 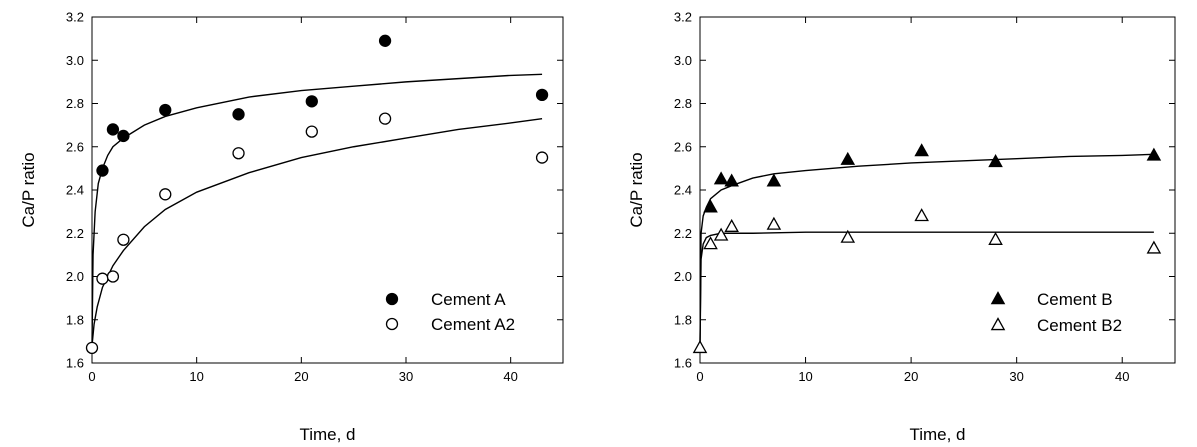 I want to click on legend-label: Cement B2, so click(x=1079, y=325).